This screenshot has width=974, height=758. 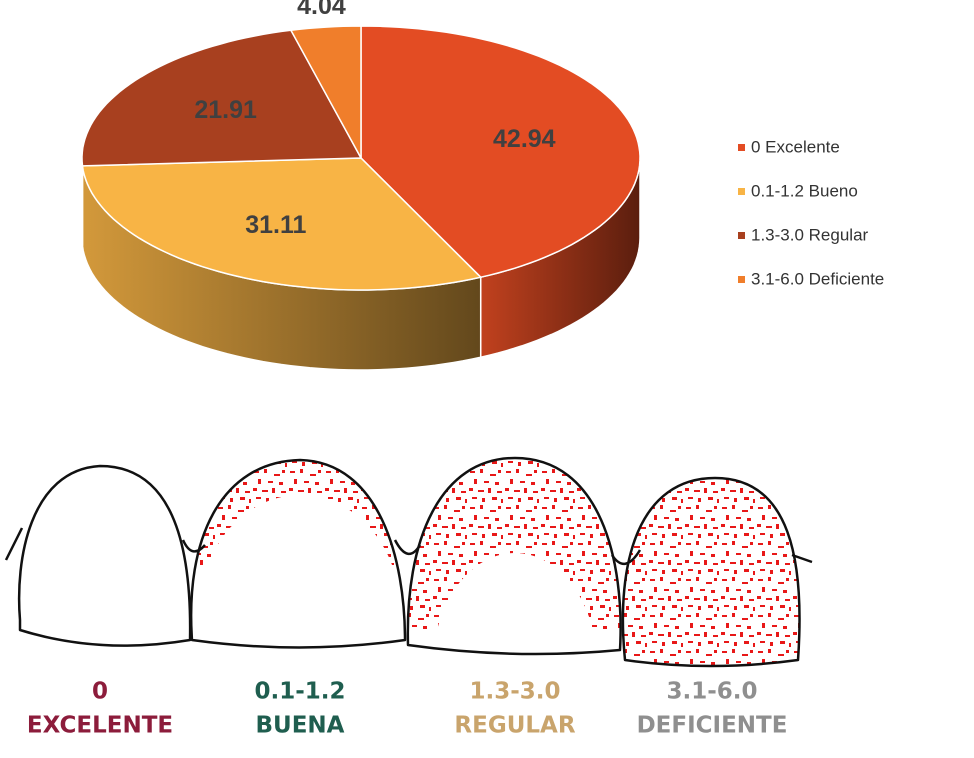 I want to click on data-label: 4.04, so click(x=321, y=10).